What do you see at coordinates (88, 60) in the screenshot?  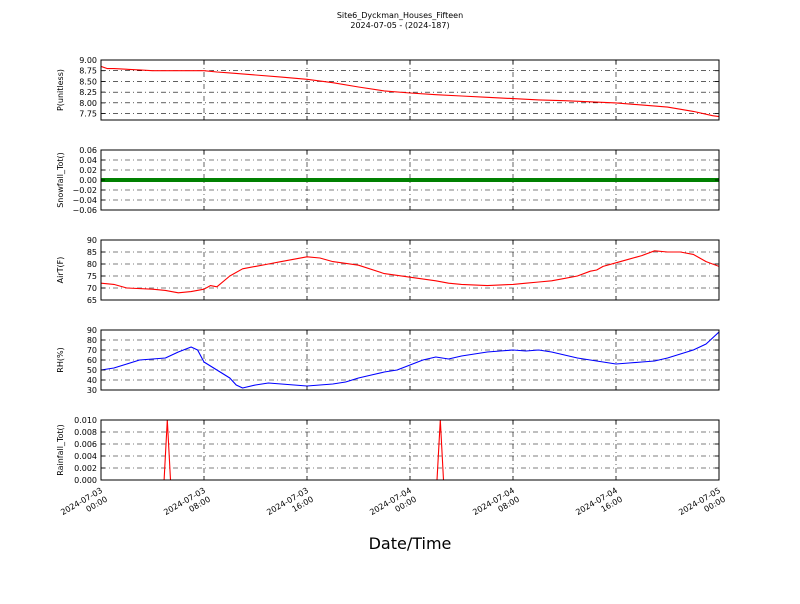 I see `y-tick-label: 9.00` at bounding box center [88, 60].